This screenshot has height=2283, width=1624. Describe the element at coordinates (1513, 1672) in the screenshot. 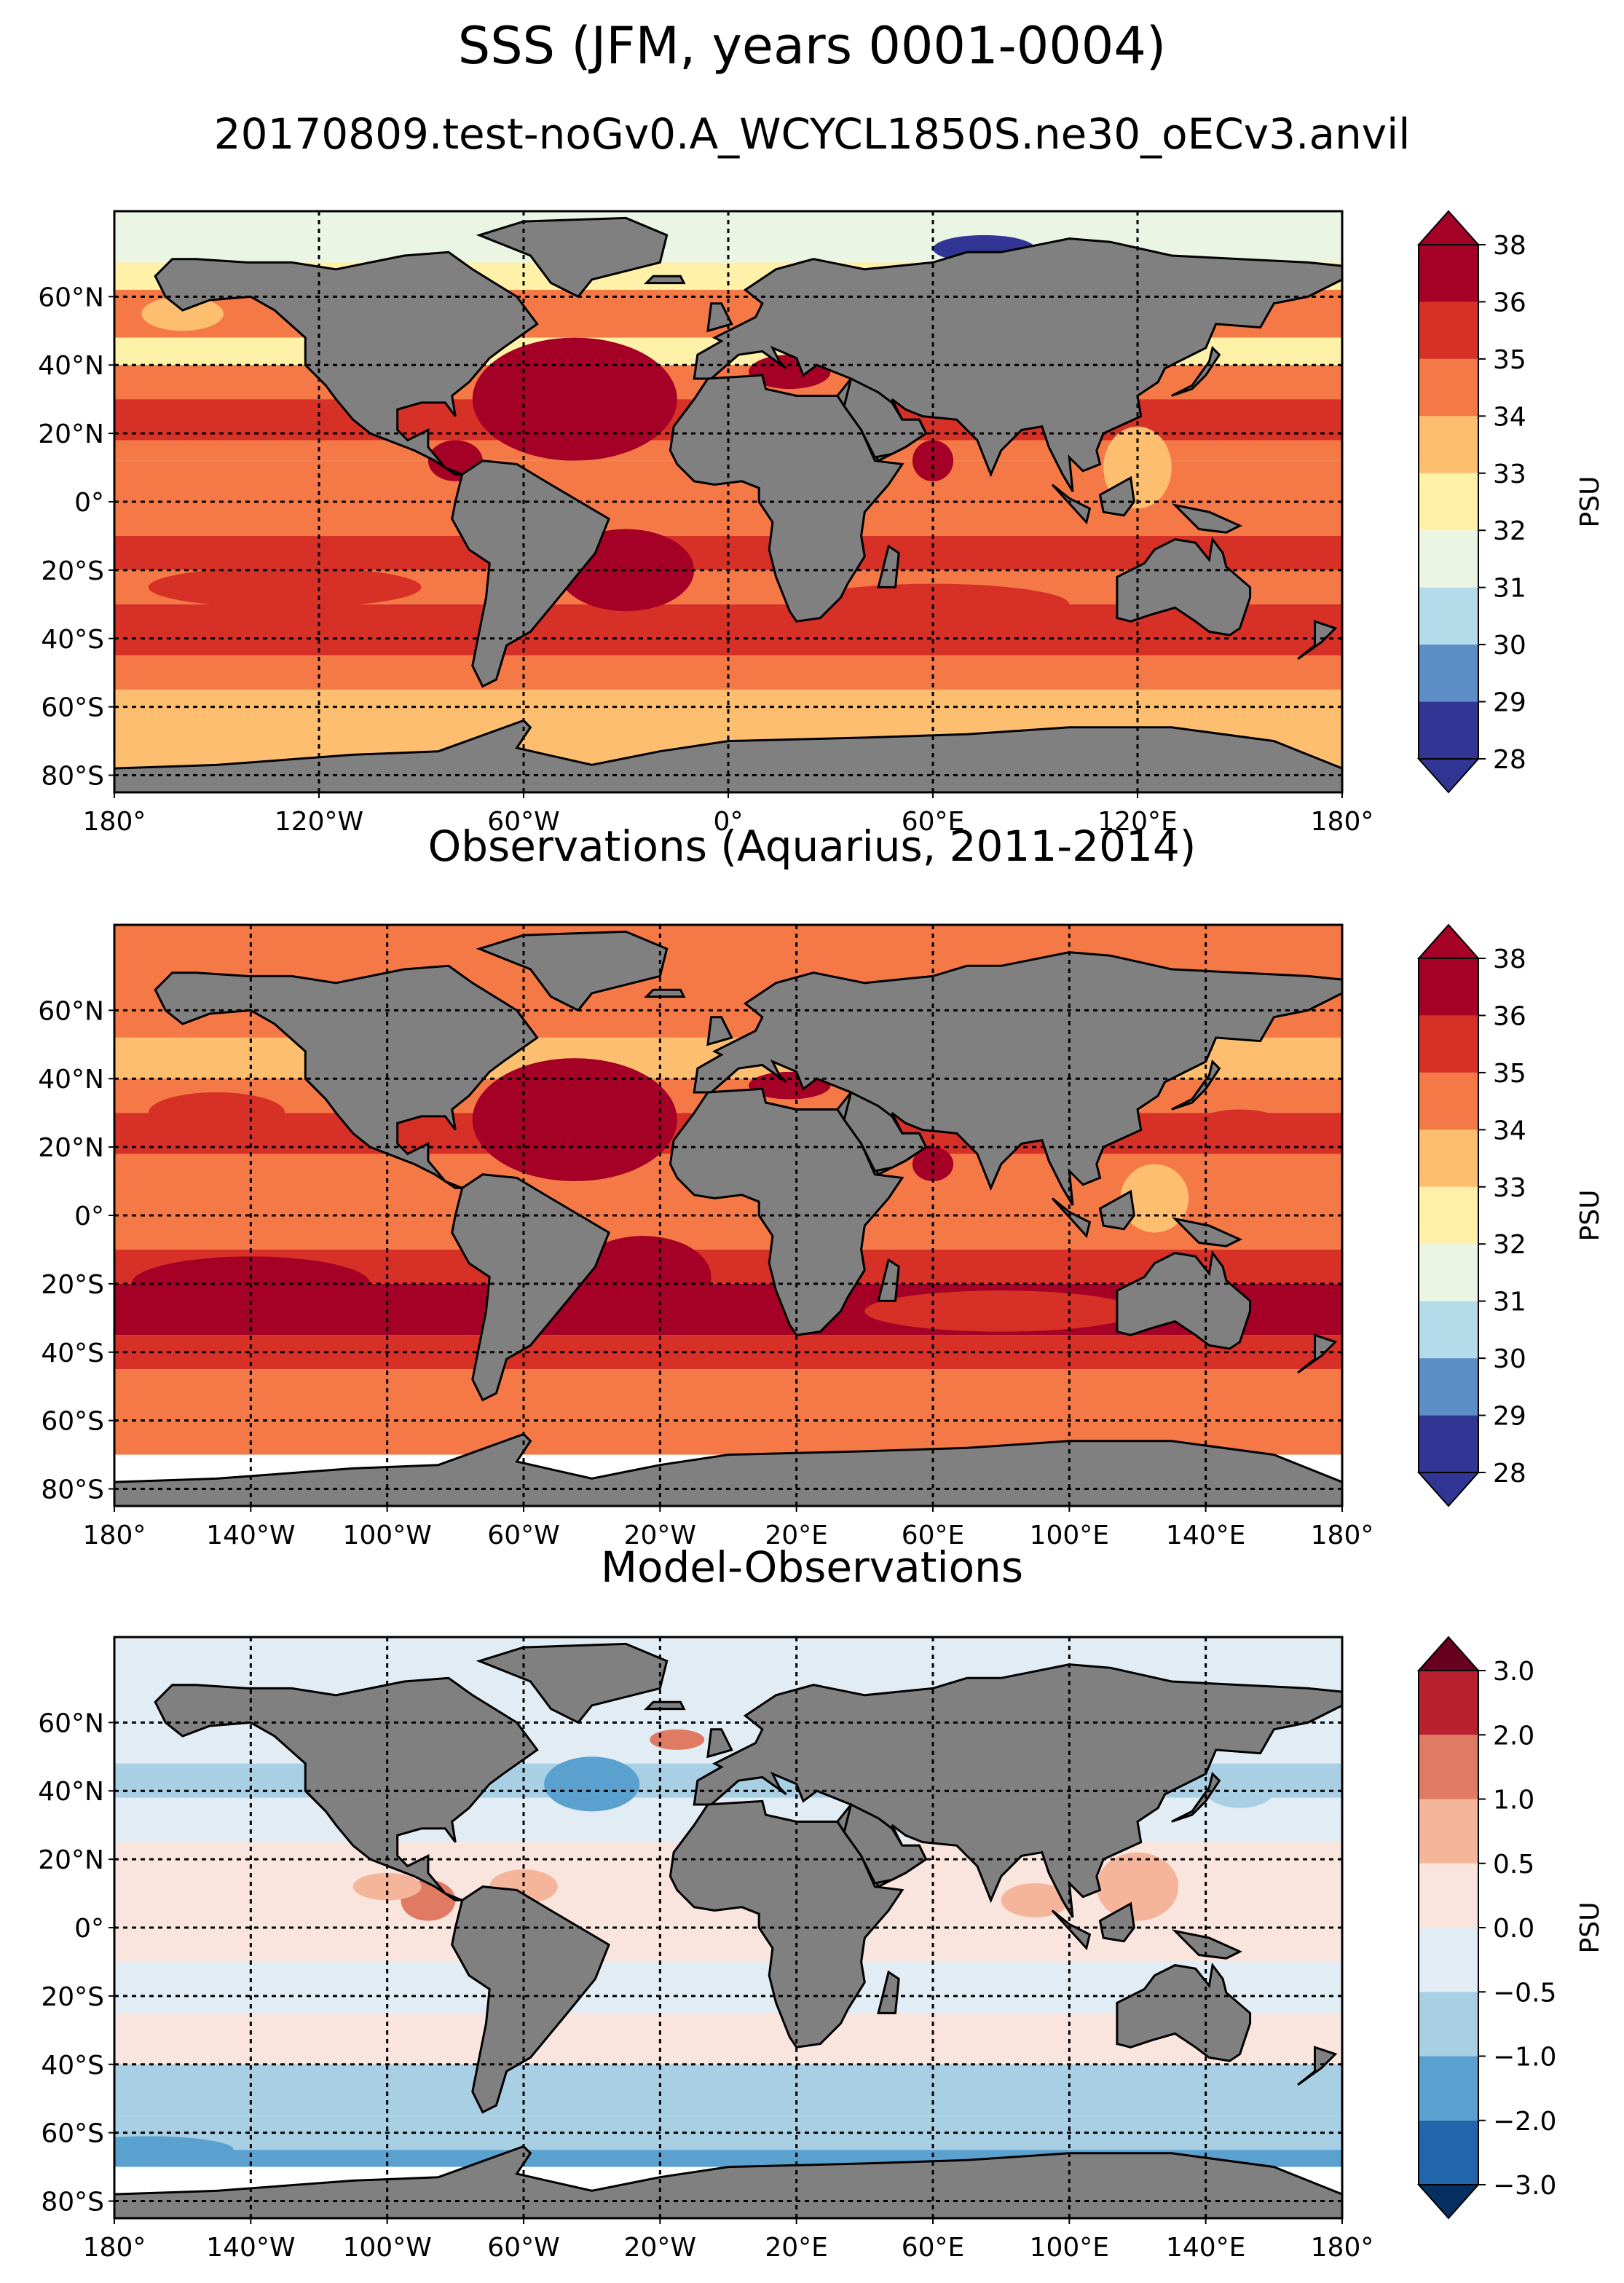

I see `colorbar-tick-label: 3.0` at that location.